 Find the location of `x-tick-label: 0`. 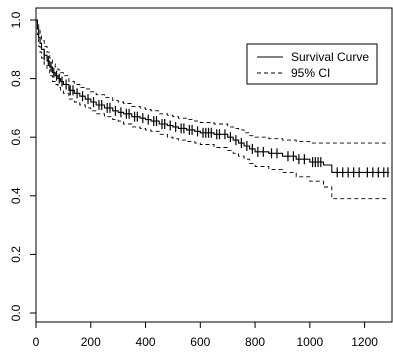

x-tick-label: 0 is located at coordinates (36, 342).